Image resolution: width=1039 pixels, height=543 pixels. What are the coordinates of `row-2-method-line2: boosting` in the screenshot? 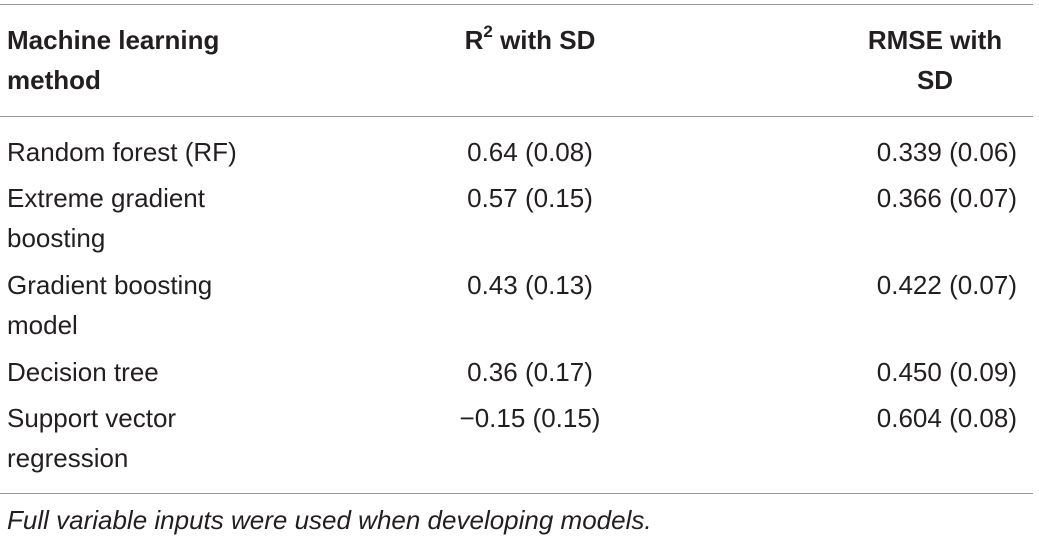 It's located at (56, 238).